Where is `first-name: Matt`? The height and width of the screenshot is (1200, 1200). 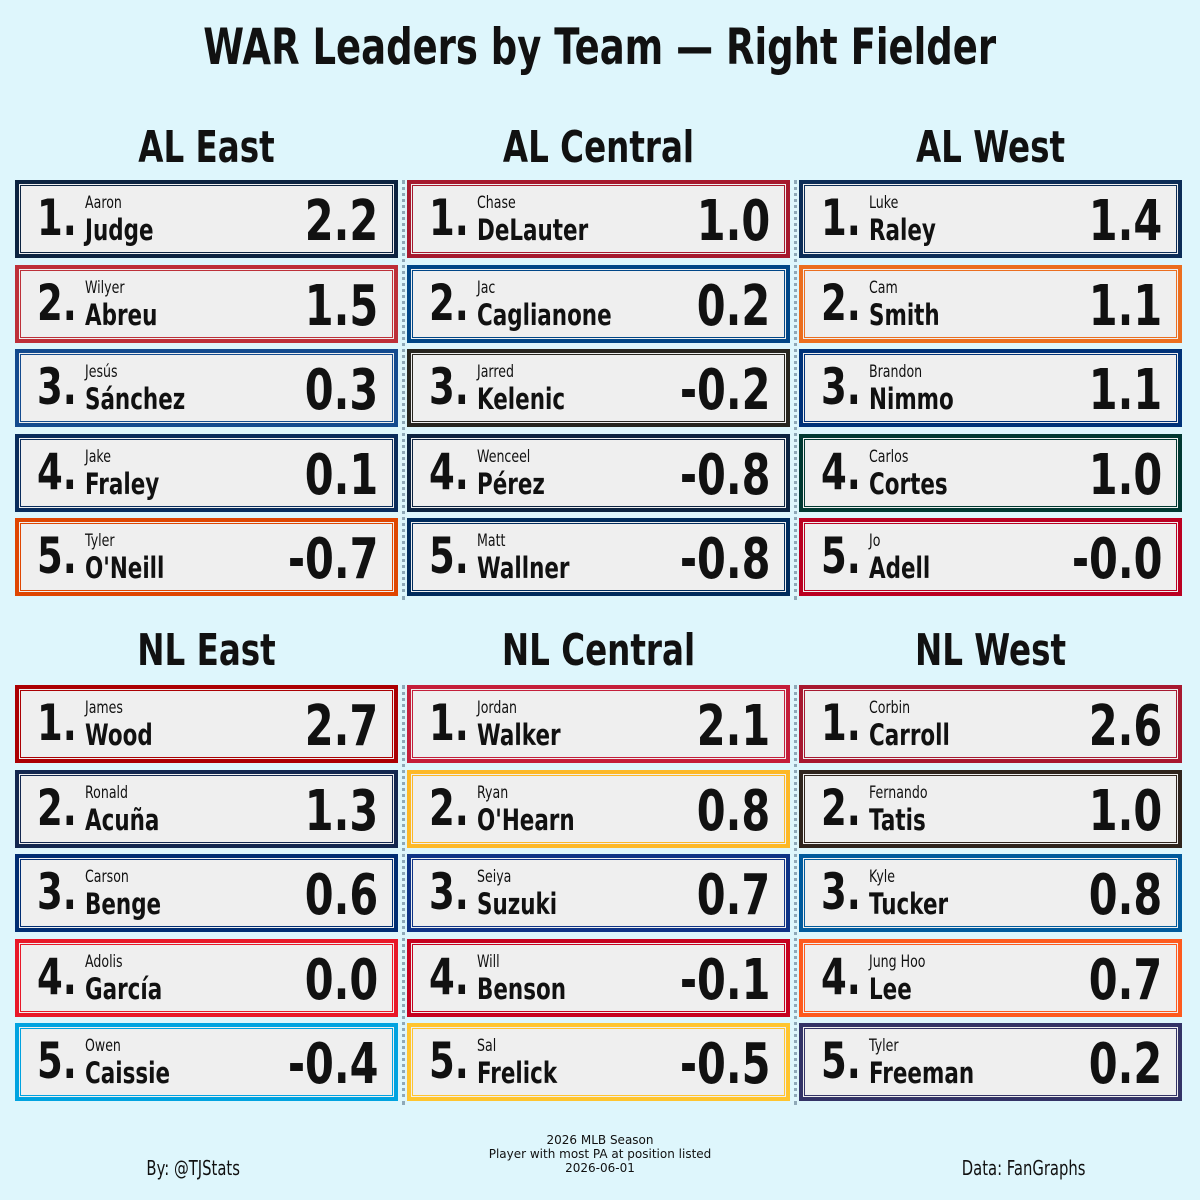 first-name: Matt is located at coordinates (491, 541).